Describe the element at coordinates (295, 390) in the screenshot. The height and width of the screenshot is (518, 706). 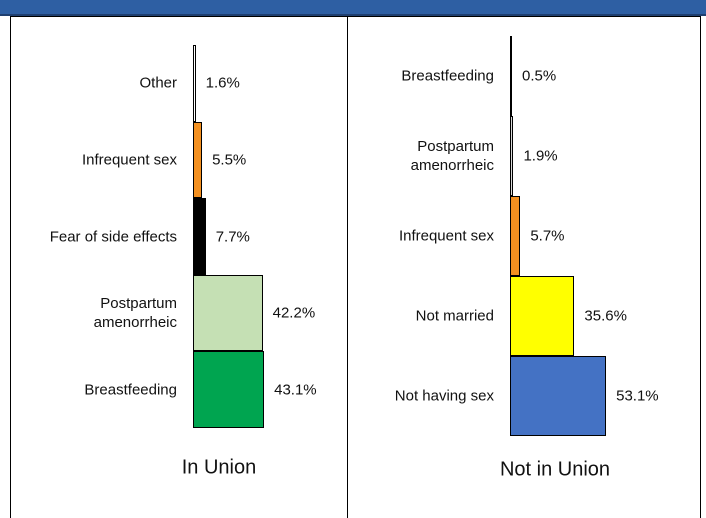
I see `value-label: 43.1%` at that location.